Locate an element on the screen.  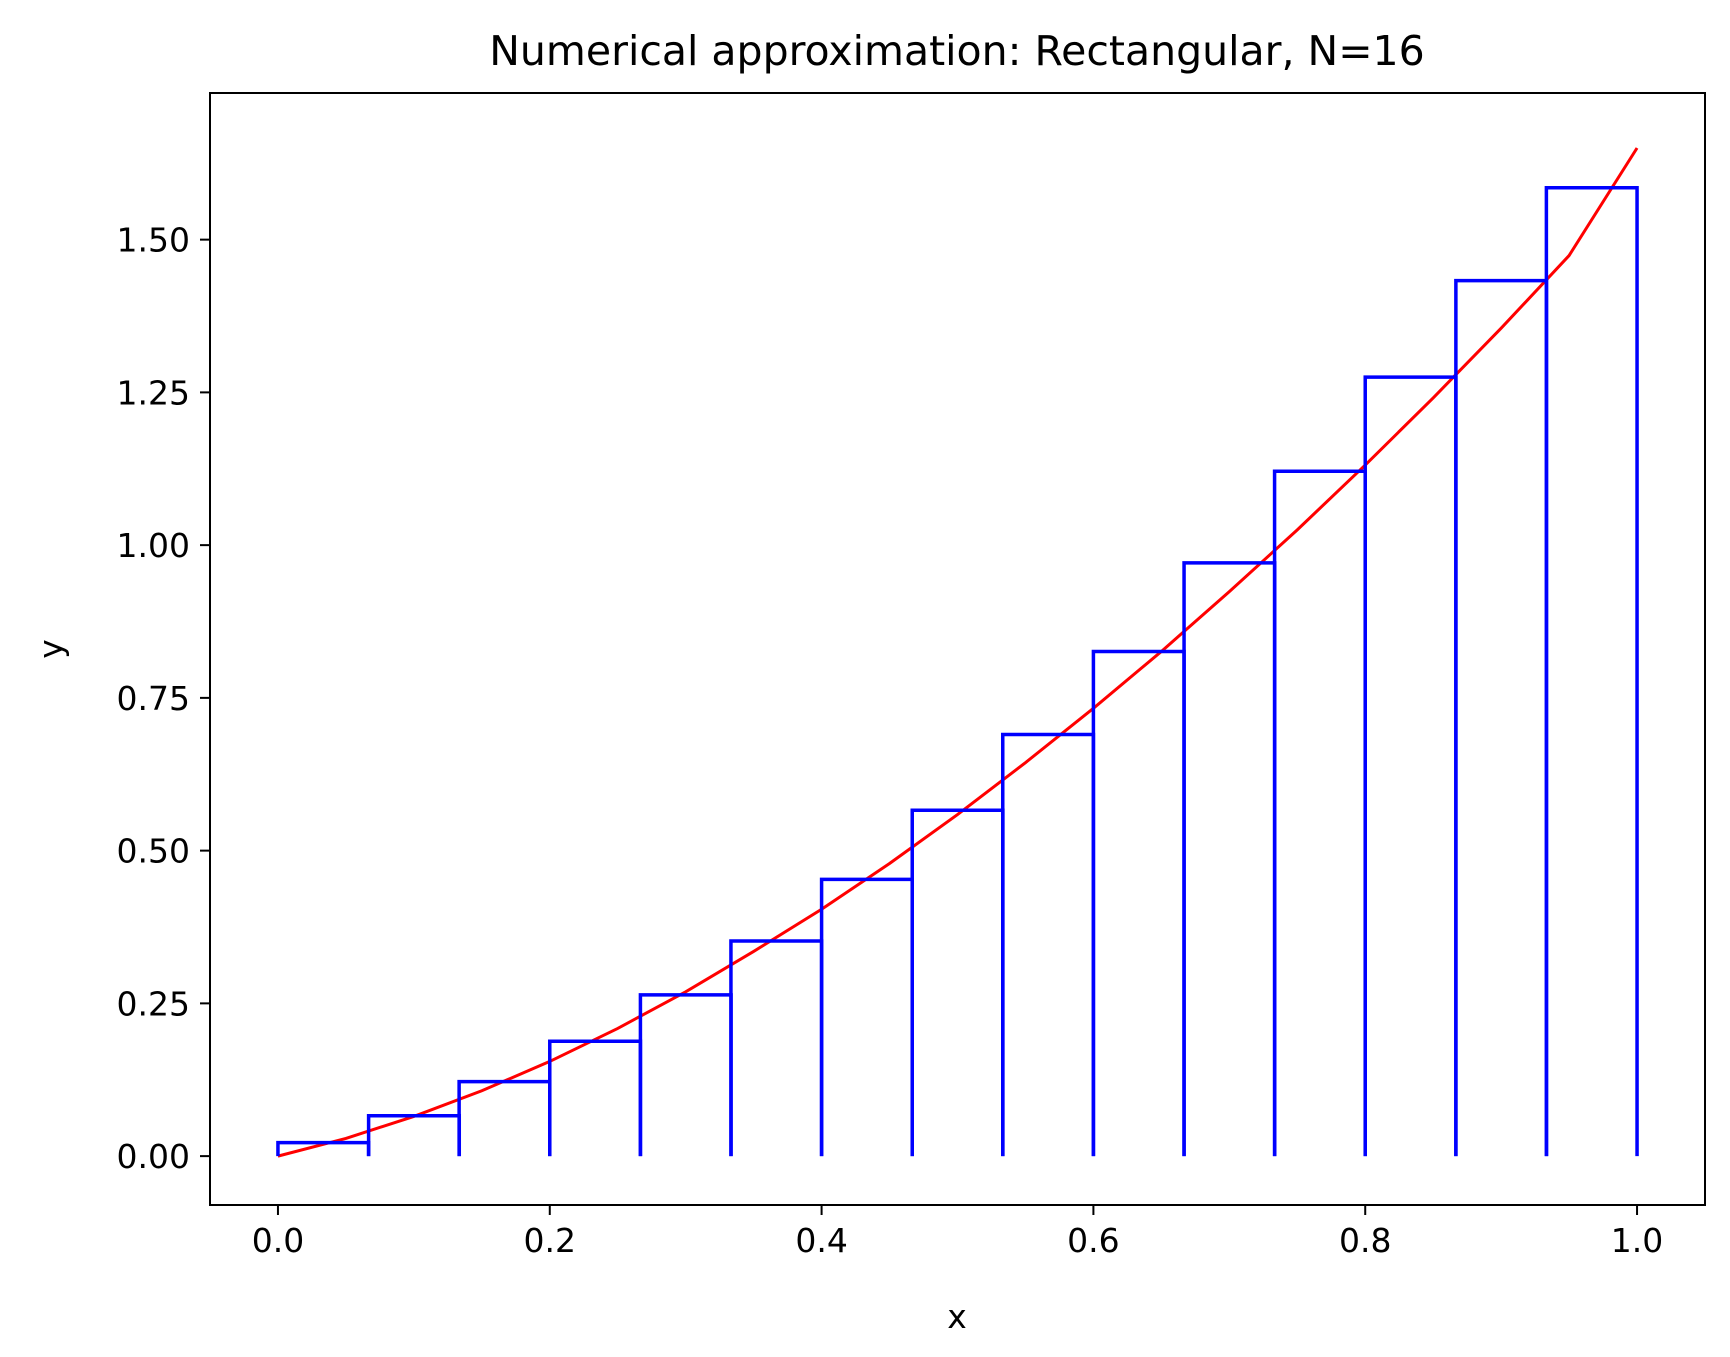
y-axis: 0.00 0.25 0.50 0.75 1.00 1.25 1.50 is located at coordinates (163, 698).